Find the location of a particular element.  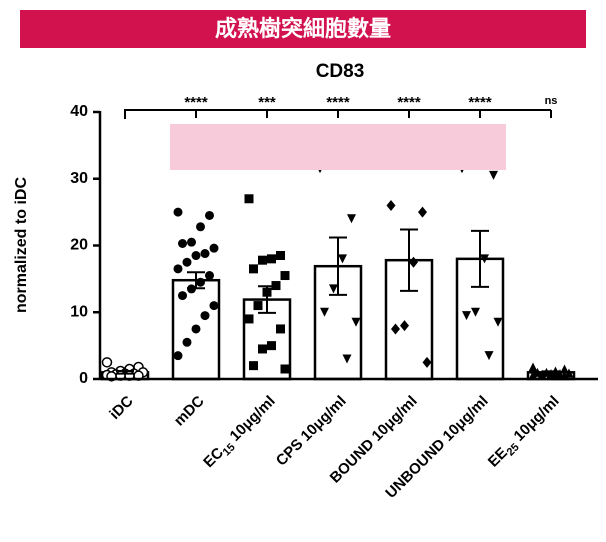

chart-title: CD83 is located at coordinates (340, 71).